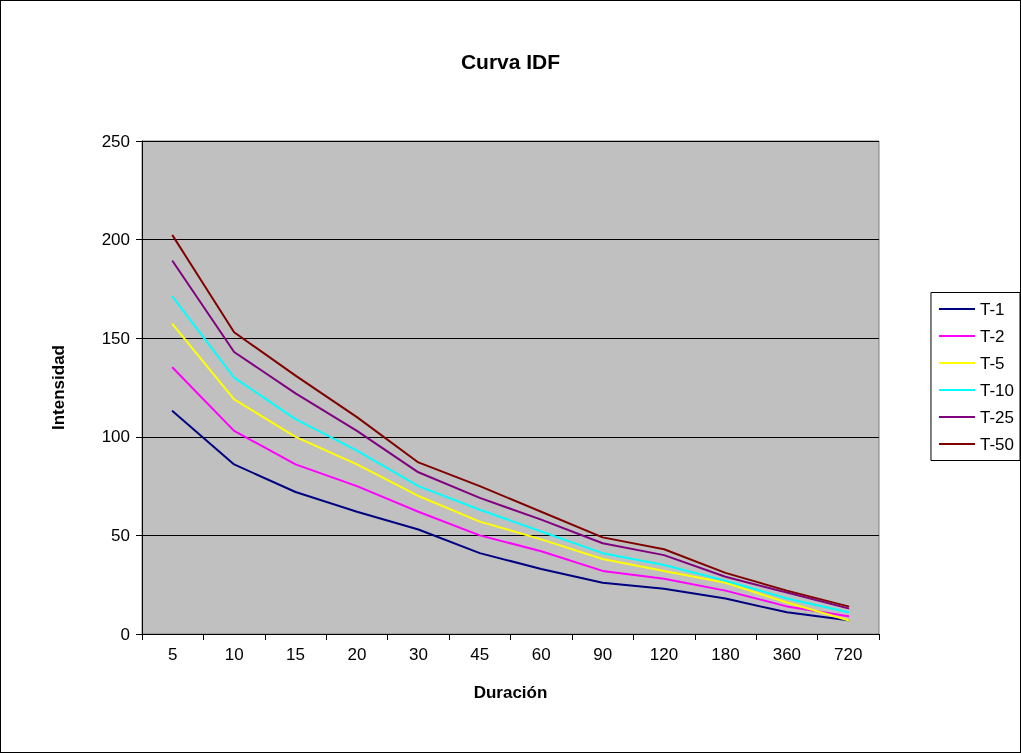 This screenshot has height=753, width=1021. I want to click on x-tick-label: 90, so click(603, 654).